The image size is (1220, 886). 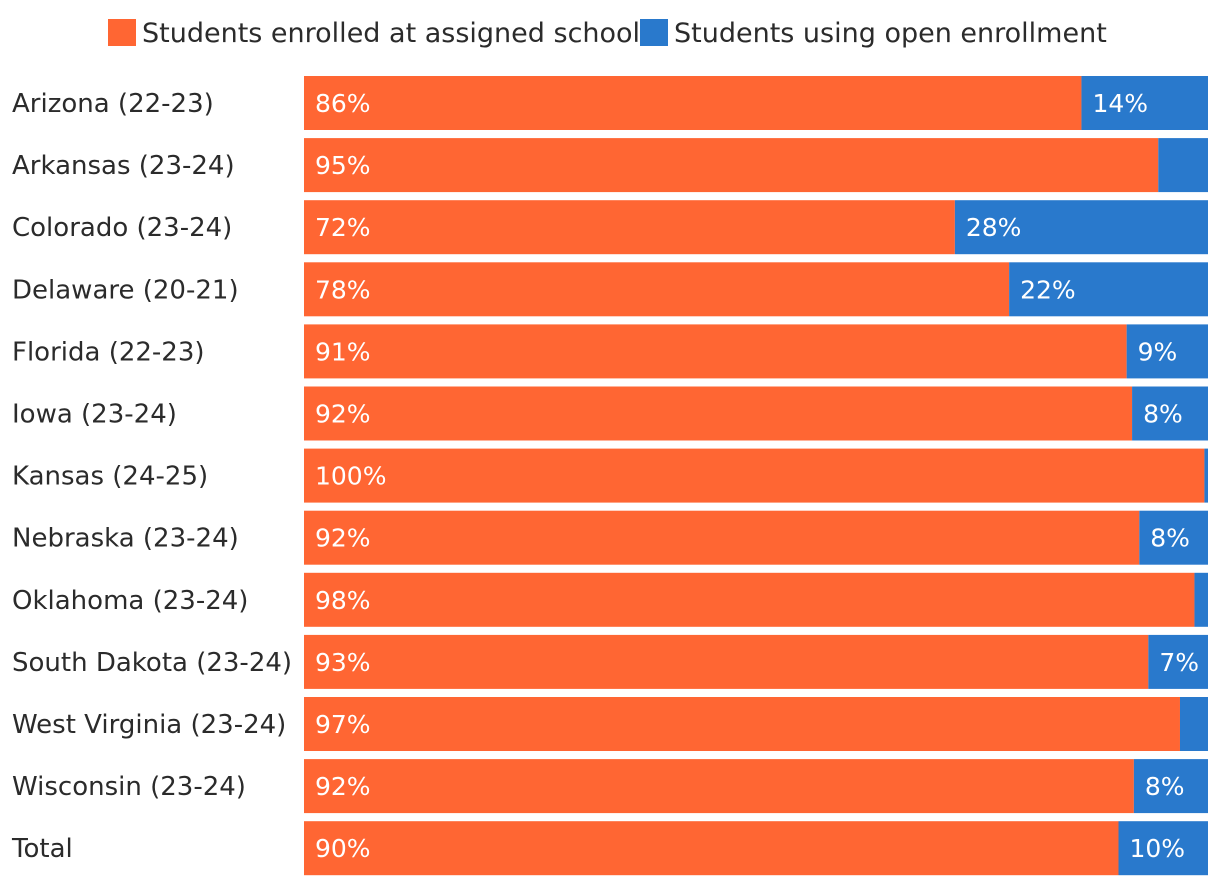 What do you see at coordinates (994, 227) in the screenshot?
I see `data-label: 28%` at bounding box center [994, 227].